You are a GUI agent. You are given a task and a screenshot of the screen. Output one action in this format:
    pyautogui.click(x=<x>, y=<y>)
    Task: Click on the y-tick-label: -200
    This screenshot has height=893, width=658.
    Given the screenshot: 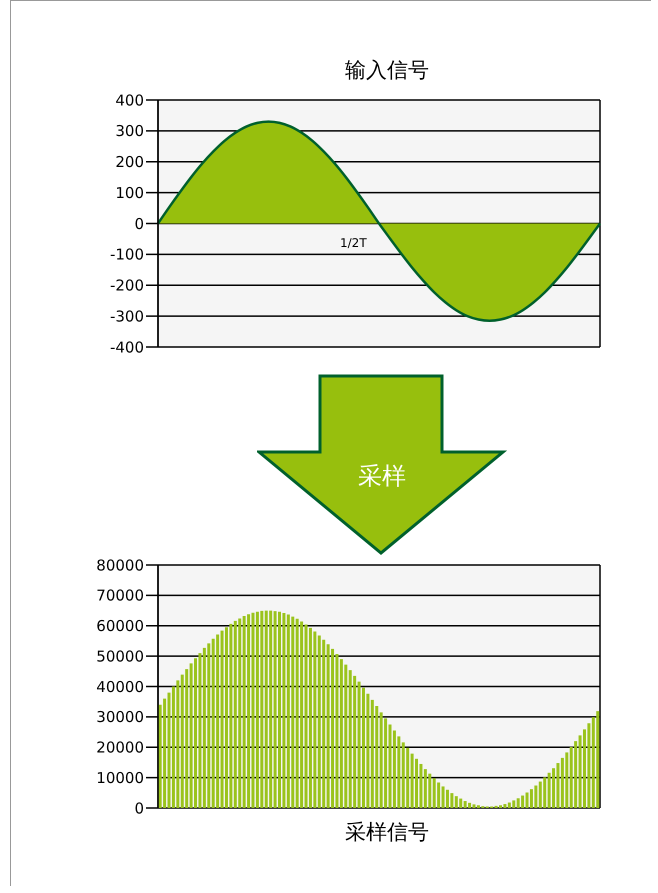 What is the action you would take?
    pyautogui.click(x=127, y=285)
    